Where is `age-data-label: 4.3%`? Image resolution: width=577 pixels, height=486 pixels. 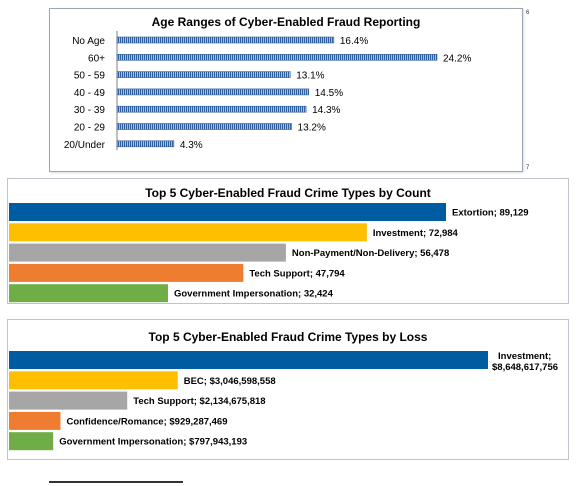
age-data-label: 4.3% is located at coordinates (191, 145).